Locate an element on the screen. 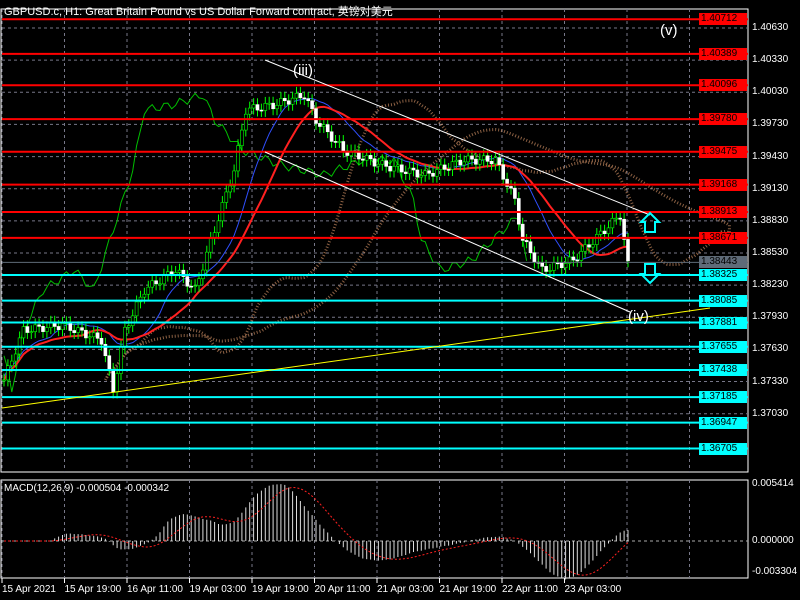 This screenshot has height=600, width=800. channel-upper-line is located at coordinates (457, 137).